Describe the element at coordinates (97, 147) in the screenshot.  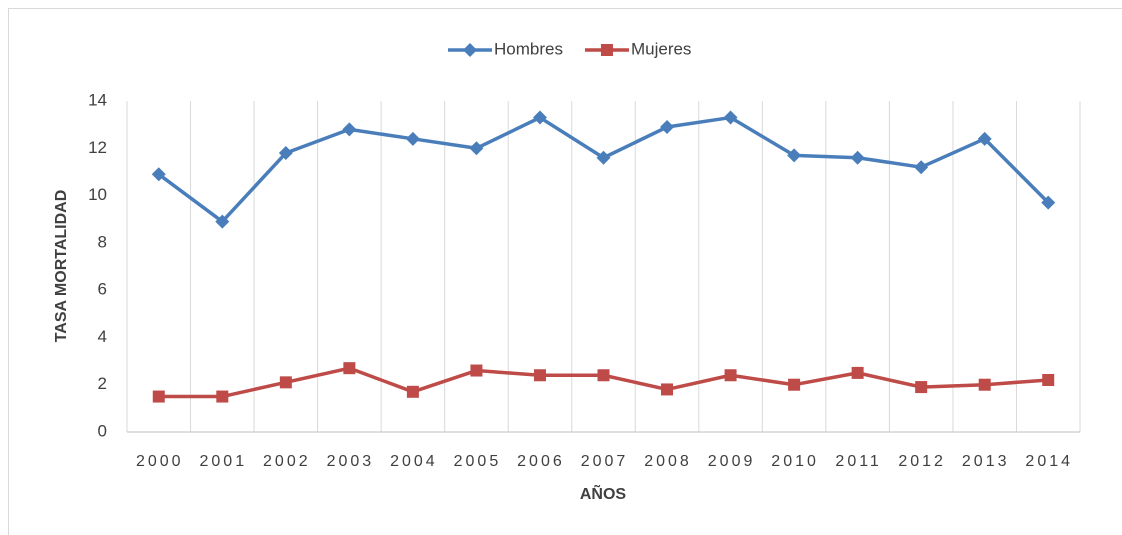
I see `y-tick-label: 12` at that location.